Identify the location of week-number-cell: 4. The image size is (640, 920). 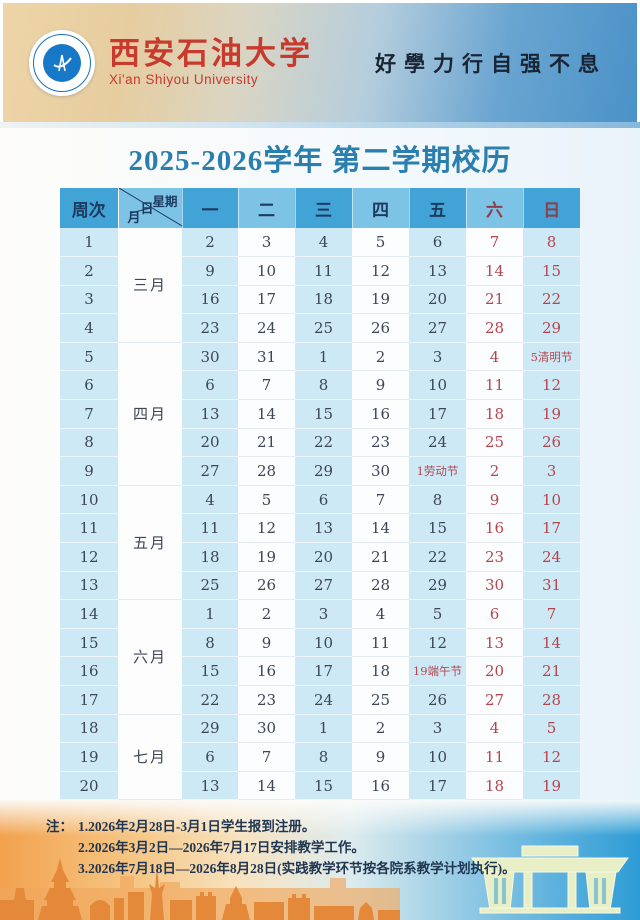
(89, 328).